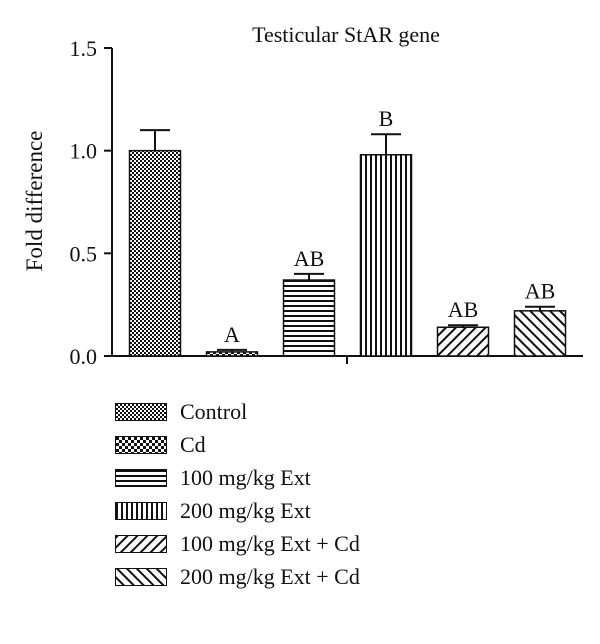 This screenshot has width=600, height=644. Describe the element at coordinates (84, 48) in the screenshot. I see `y-tick-label: 1.5` at that location.